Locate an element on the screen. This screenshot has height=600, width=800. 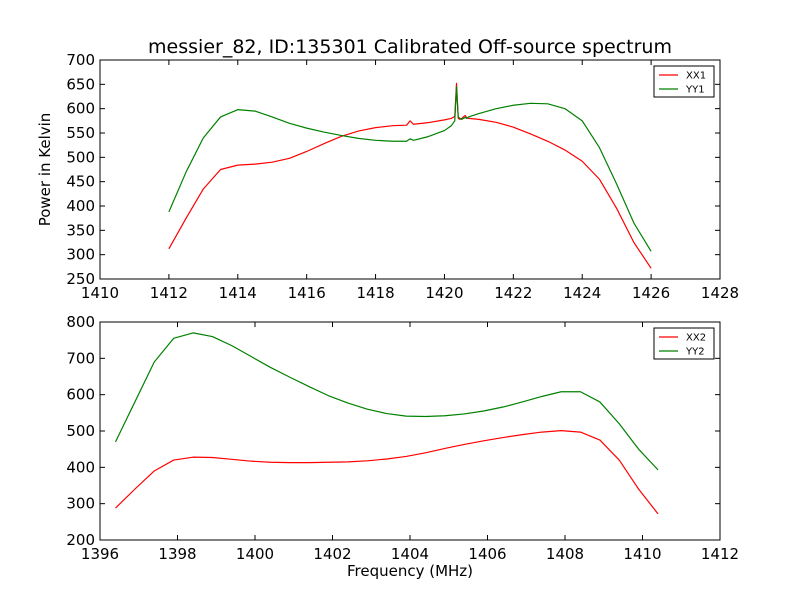
y-tick-label: 450 is located at coordinates (80, 182).